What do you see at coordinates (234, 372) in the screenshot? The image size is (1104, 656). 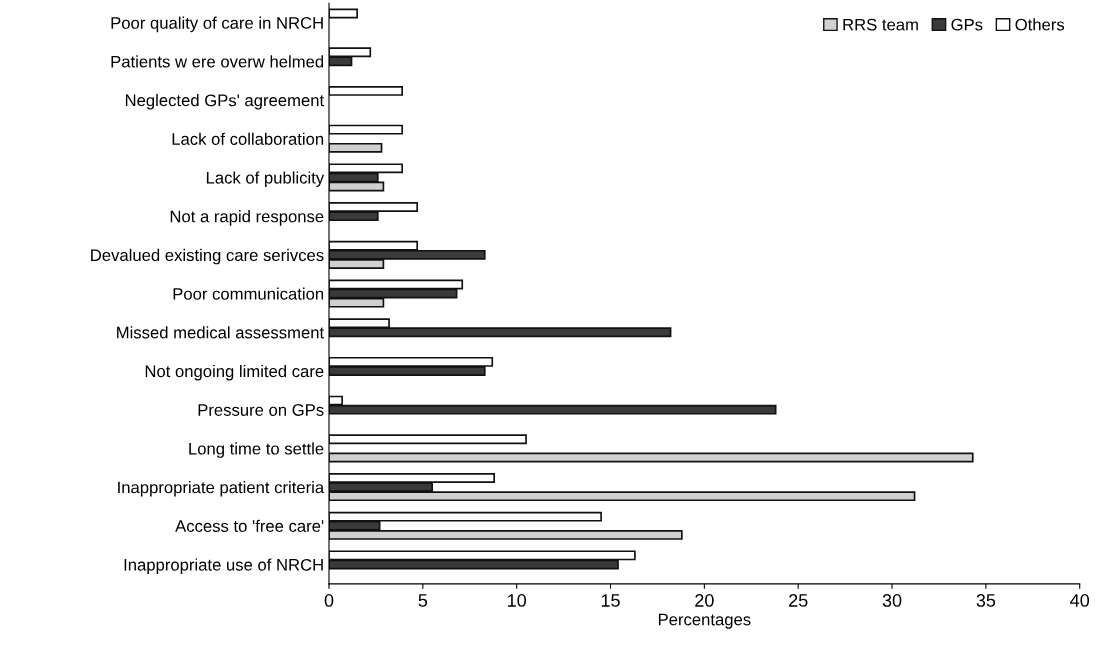 I see `y-tick-label: Not ongoing limited care` at bounding box center [234, 372].